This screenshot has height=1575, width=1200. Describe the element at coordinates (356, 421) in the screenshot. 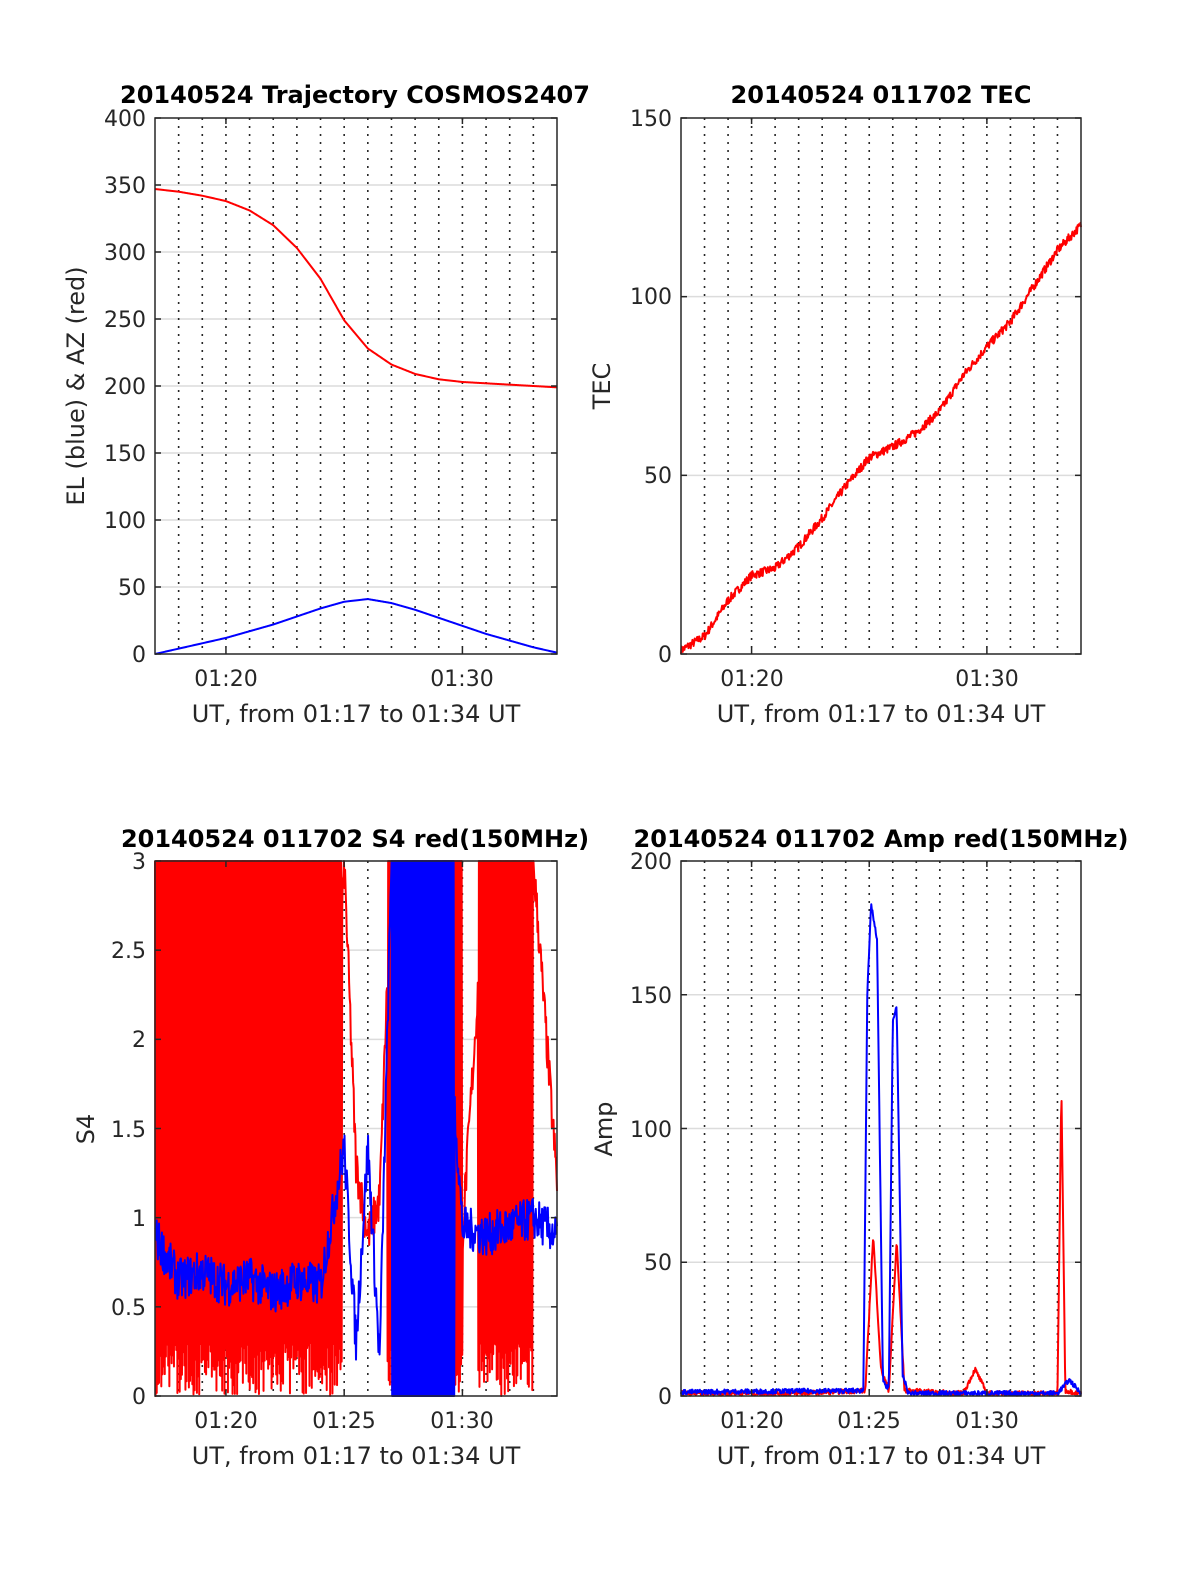

I see `trajectory-lines` at that location.